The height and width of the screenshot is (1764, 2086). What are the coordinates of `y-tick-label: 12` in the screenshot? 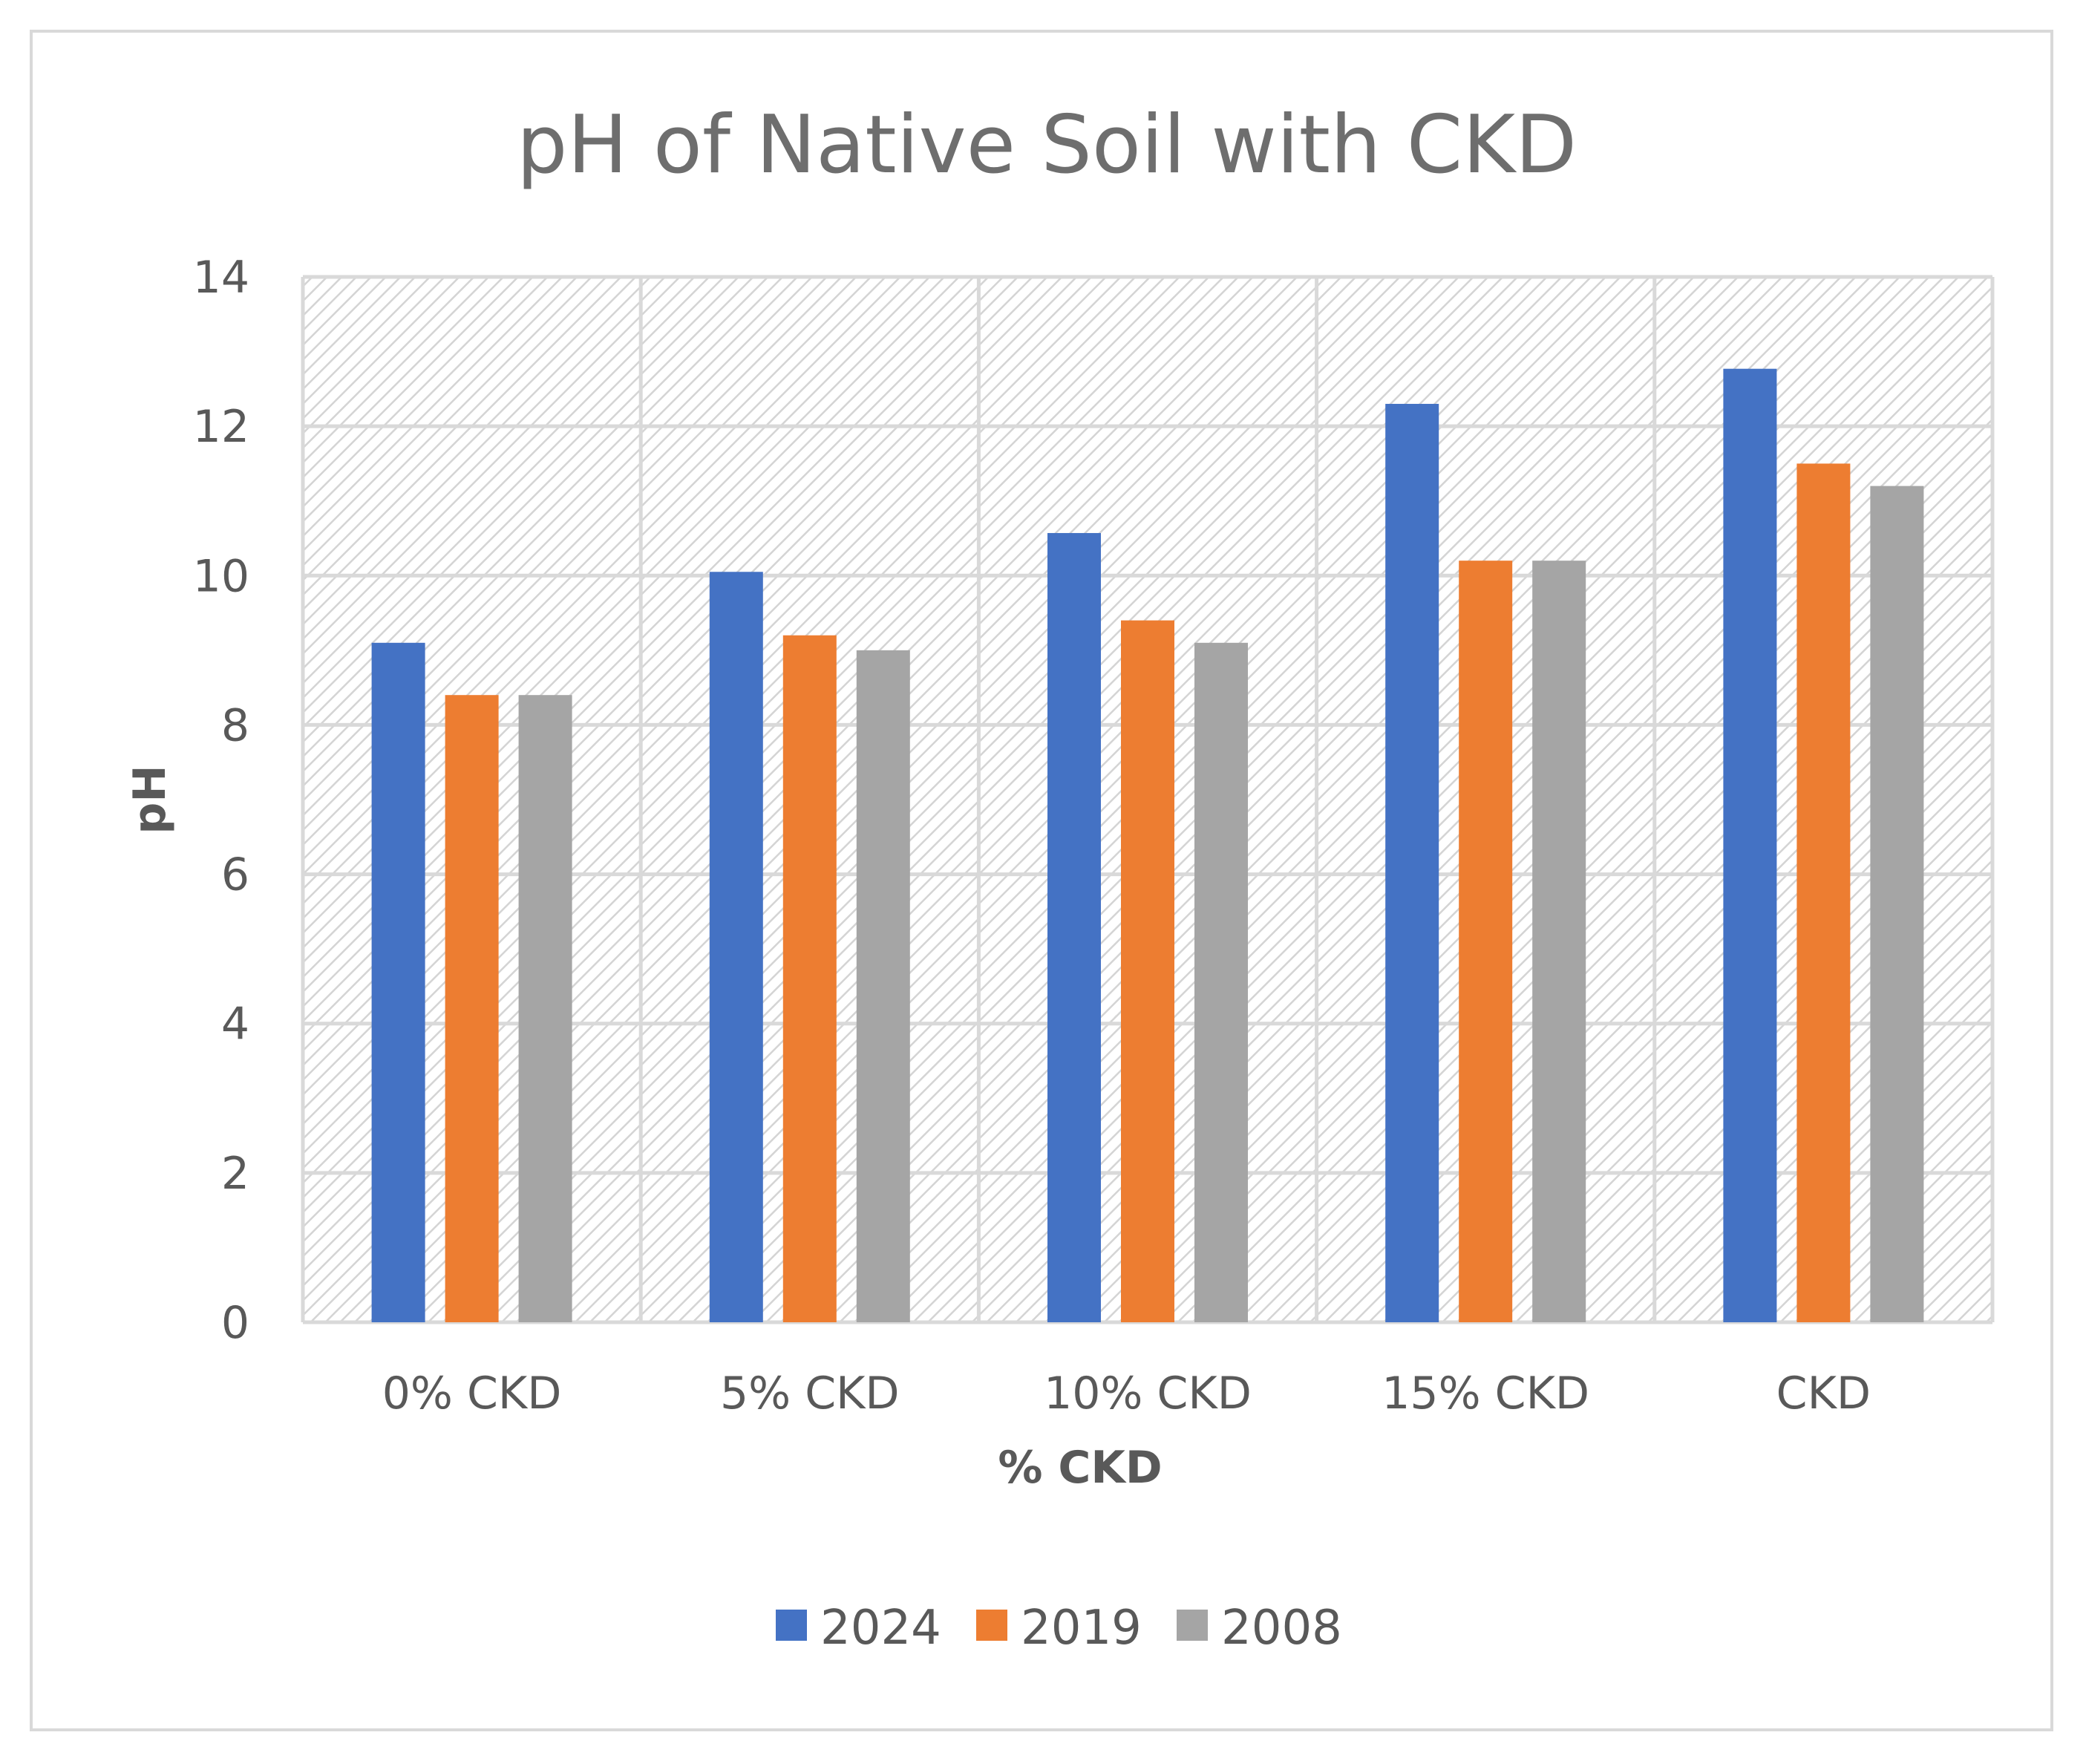 It's located at (221, 427).